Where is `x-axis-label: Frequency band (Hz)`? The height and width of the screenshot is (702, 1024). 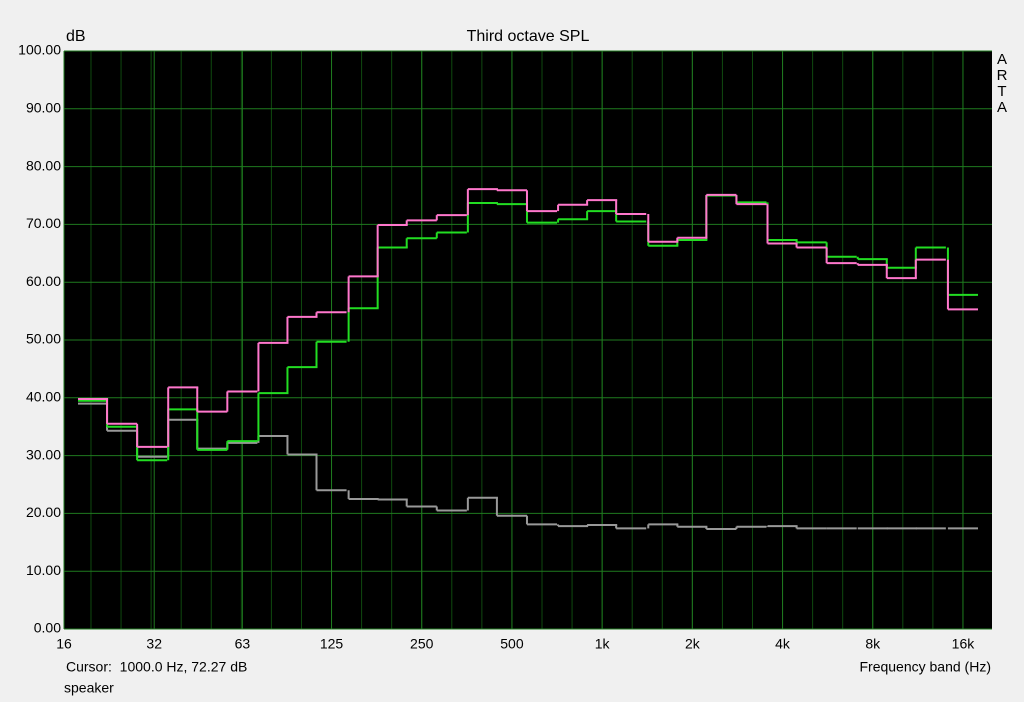
x-axis-label: Frequency band (Hz) is located at coordinates (925, 667).